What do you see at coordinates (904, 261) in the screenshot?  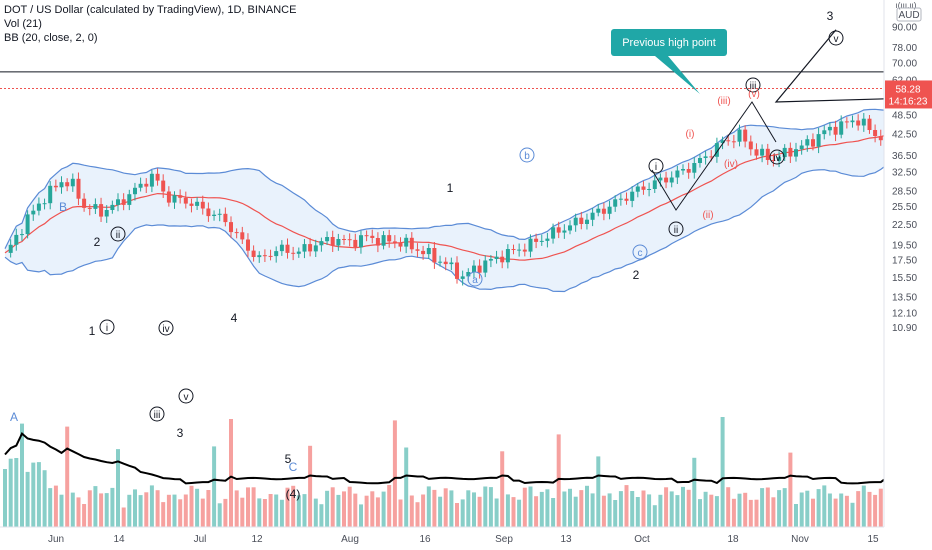 I see `price-tick-label: 17.50` at bounding box center [904, 261].